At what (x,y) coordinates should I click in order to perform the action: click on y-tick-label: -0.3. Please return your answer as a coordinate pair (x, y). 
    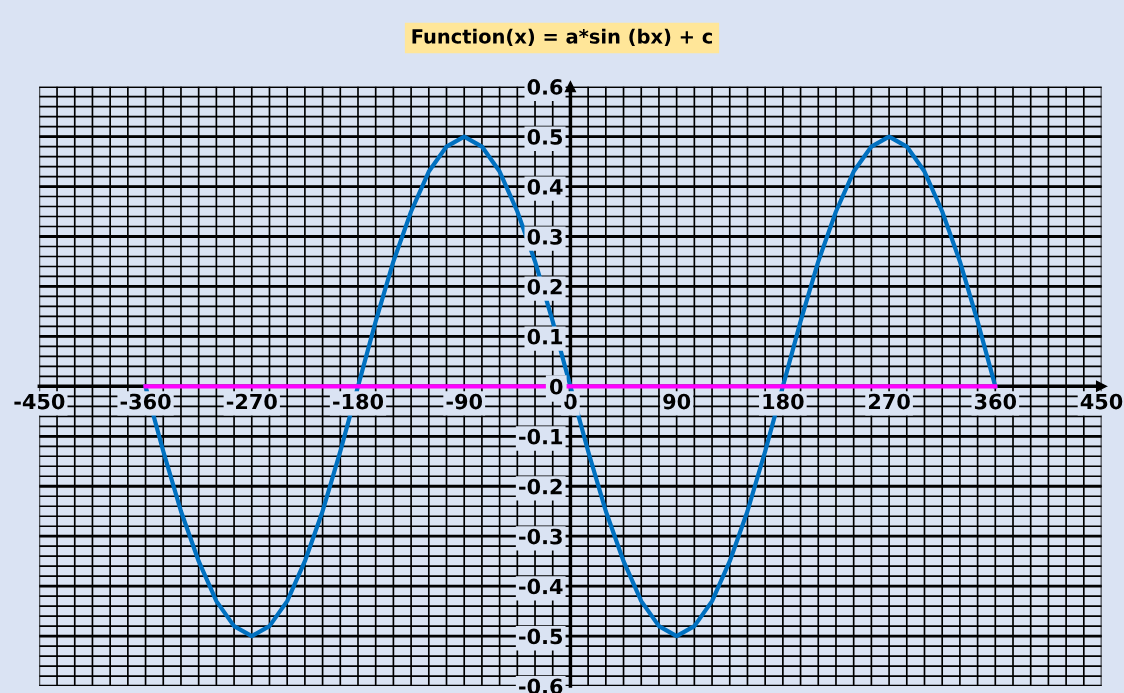
    Looking at the image, I should click on (540, 536).